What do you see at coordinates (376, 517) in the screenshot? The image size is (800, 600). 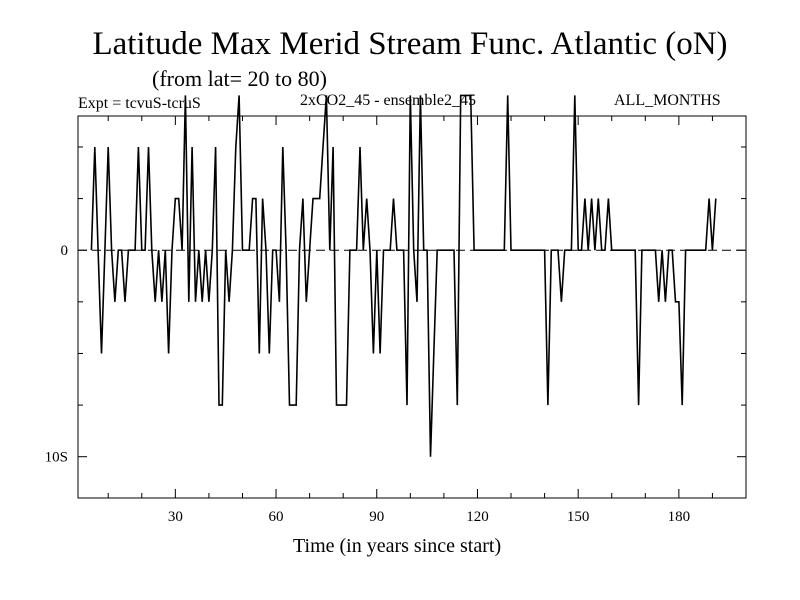 I see `x-tick-label: 90` at bounding box center [376, 517].